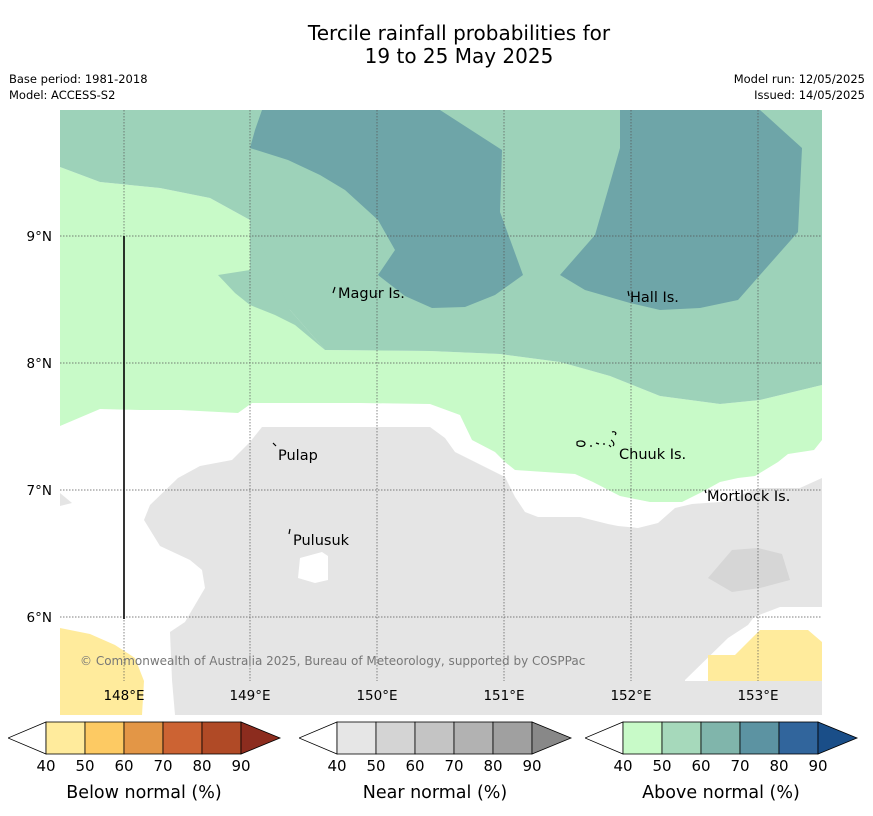 This screenshot has width=873, height=816. Describe the element at coordinates (271, 295) in the screenshot. I see `above-50-west-lobe` at that location.